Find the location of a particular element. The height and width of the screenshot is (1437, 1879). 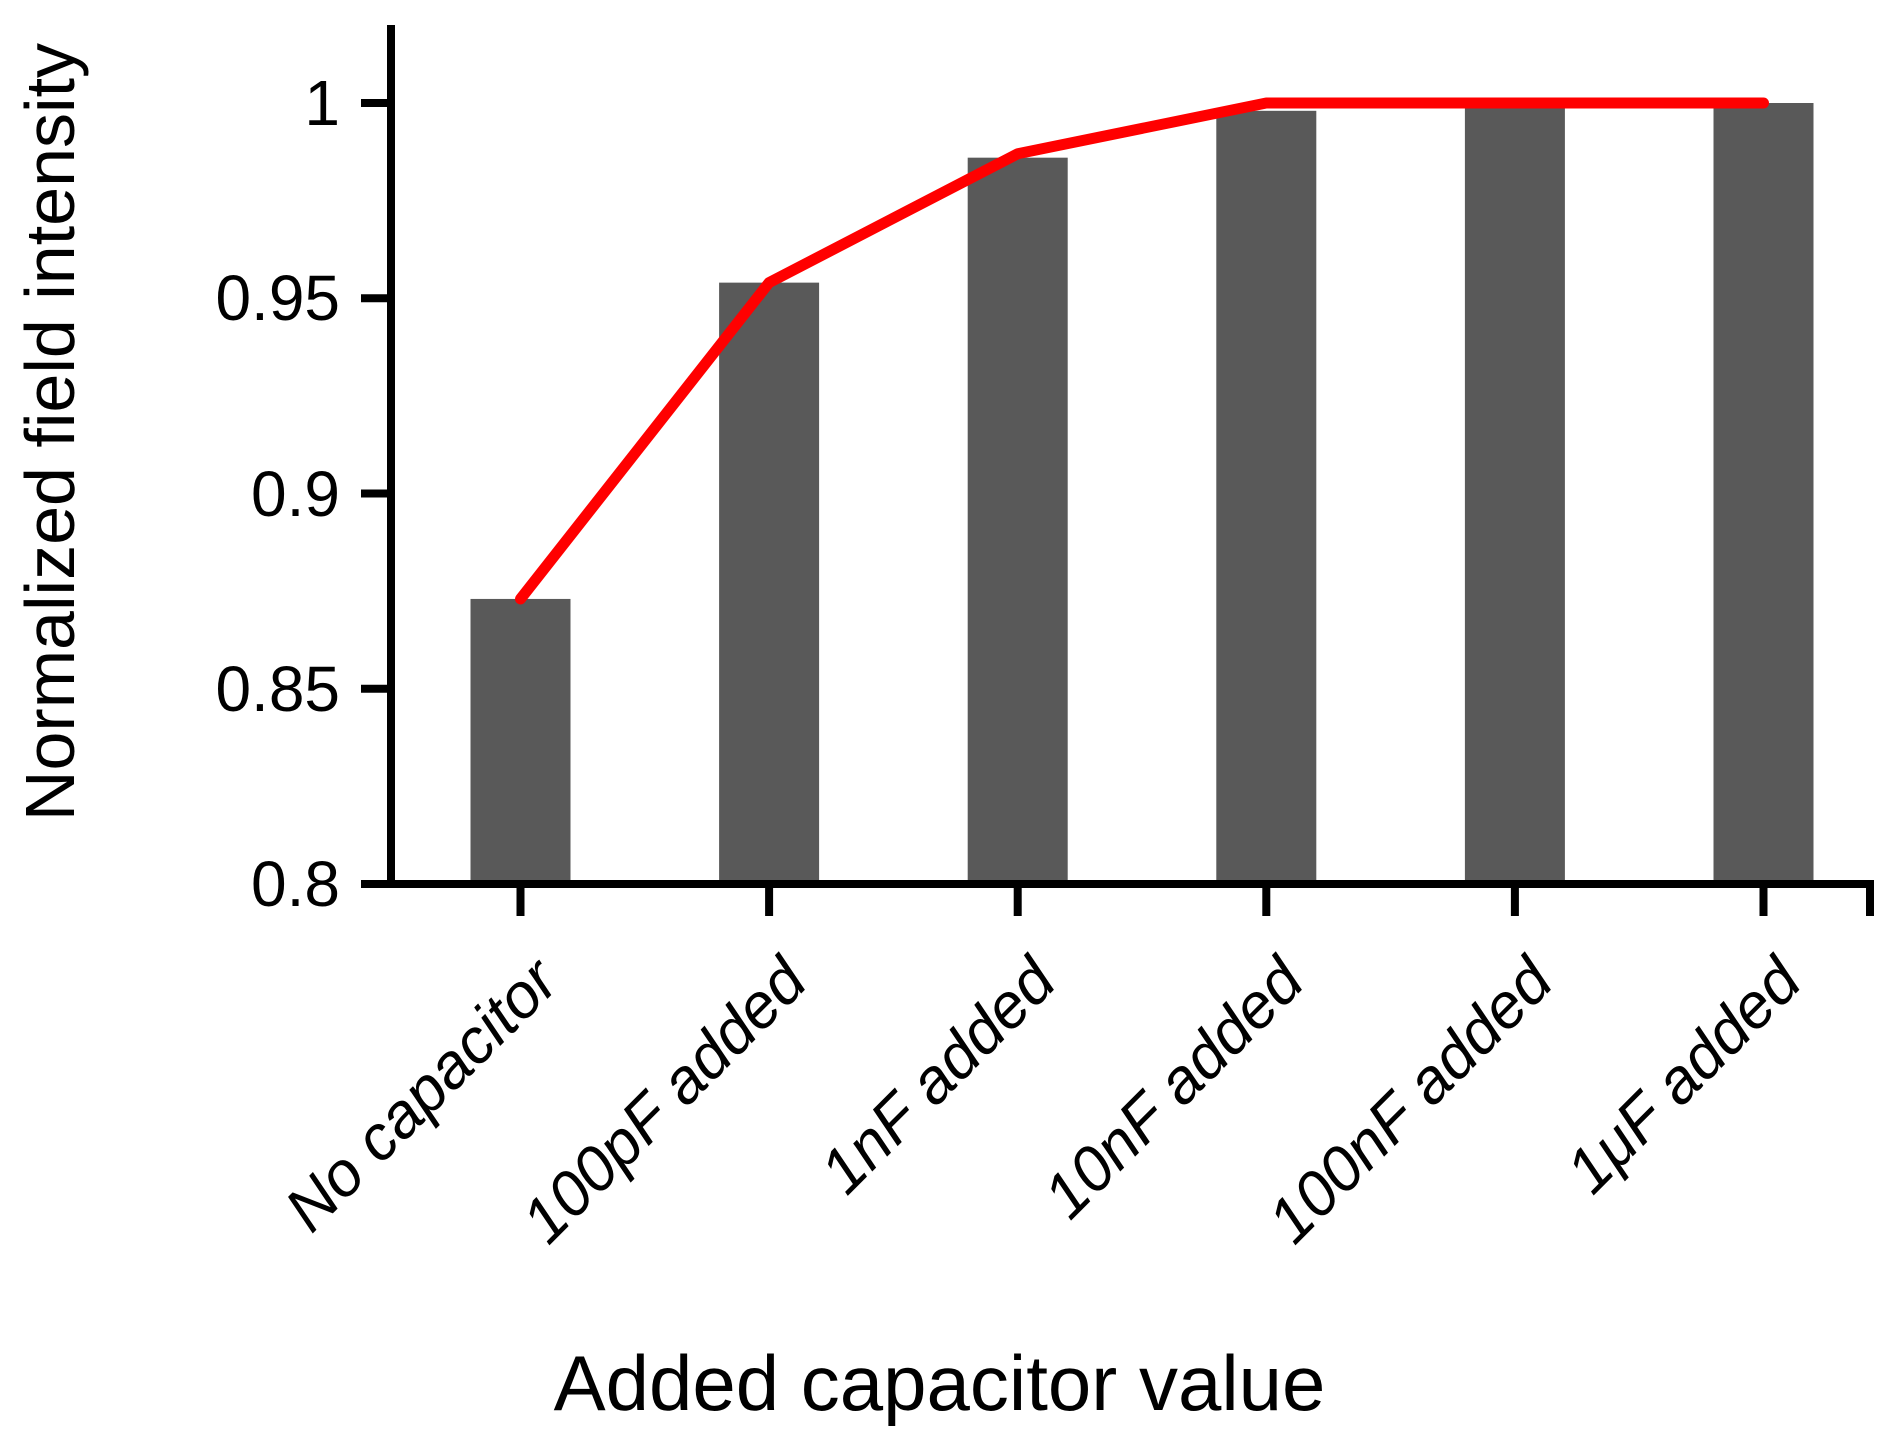

y-tick-label: 0.9 is located at coordinates (295, 493).